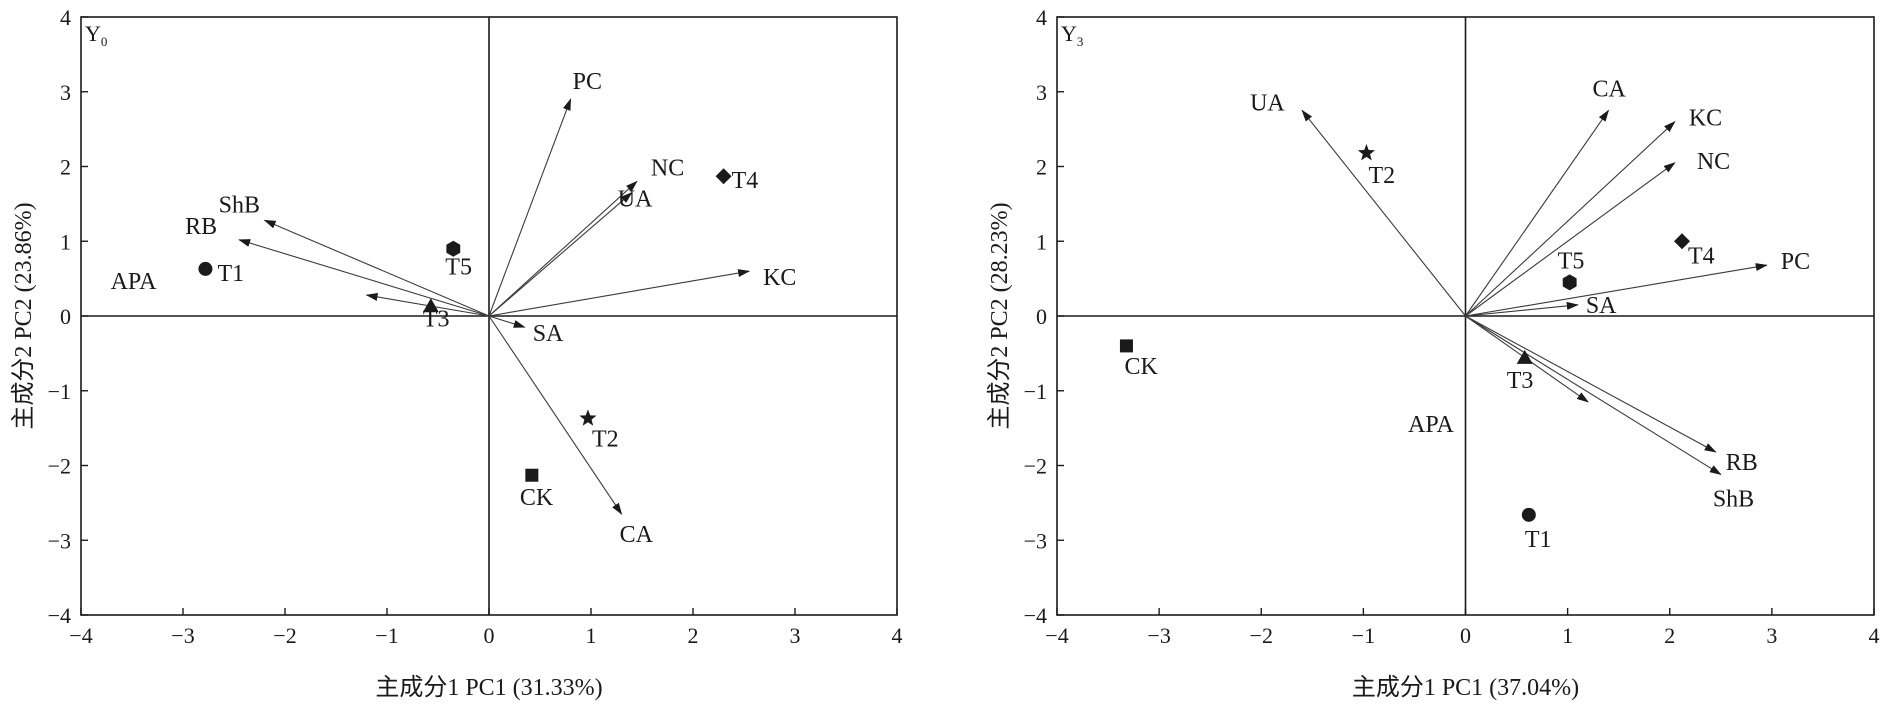  I want to click on panel-tag-subscript: 3, so click(1080, 41).